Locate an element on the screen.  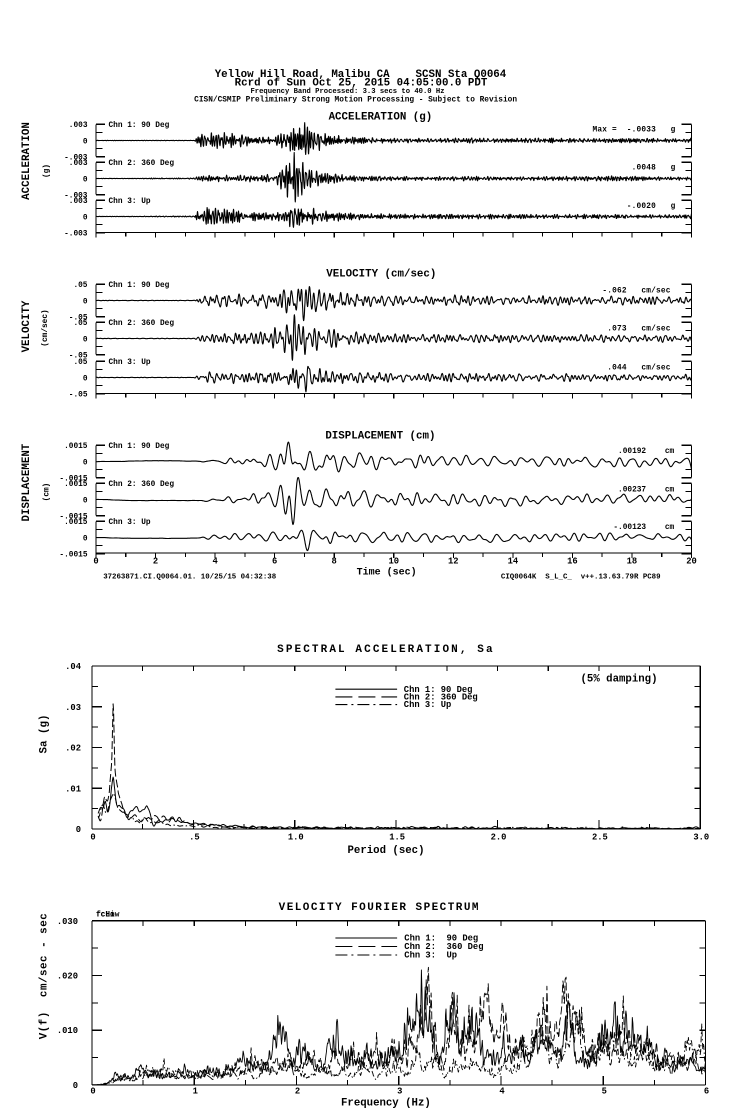
svg-text: SPECTRAL ACCELERATION, Sa is located at coordinates (386, 650).